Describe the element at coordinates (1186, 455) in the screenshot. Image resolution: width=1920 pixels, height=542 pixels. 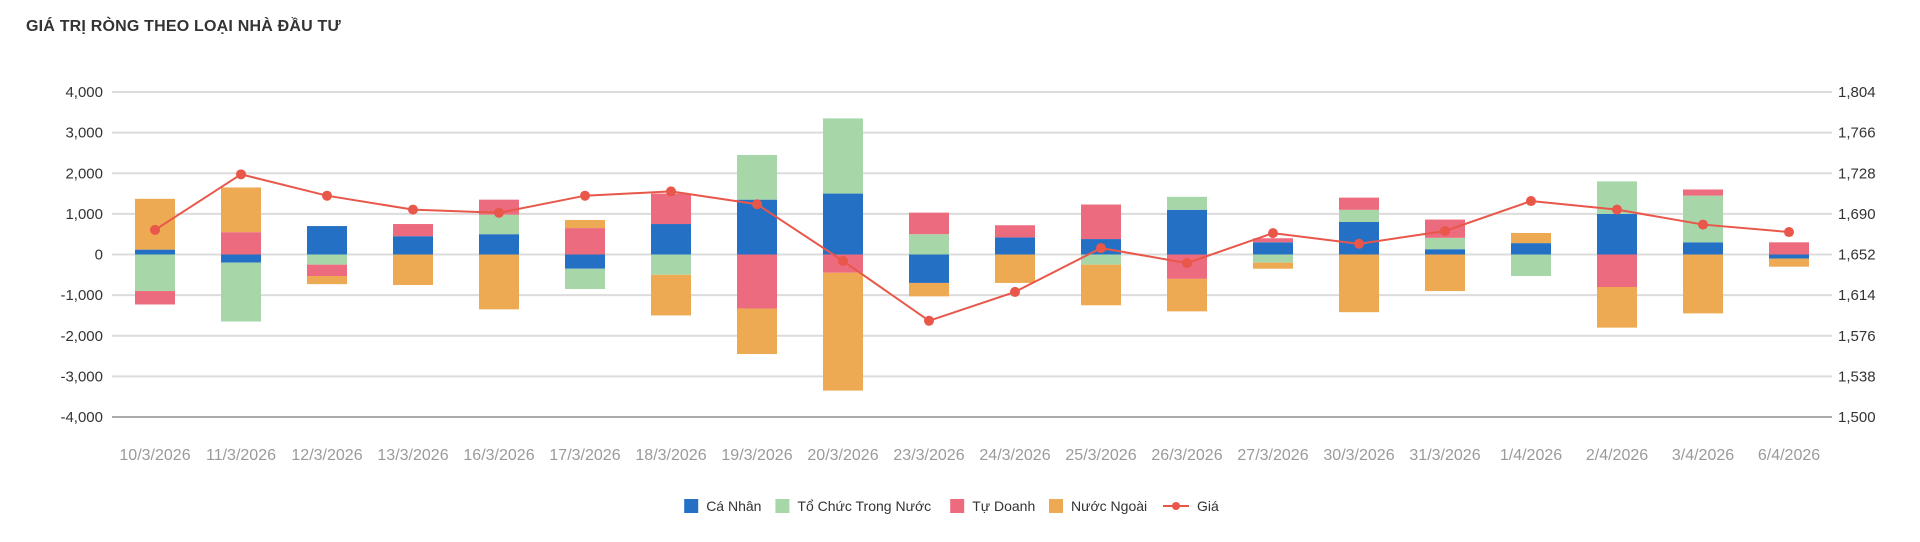
I see `x-tick-label: 26/3/2026` at that location.